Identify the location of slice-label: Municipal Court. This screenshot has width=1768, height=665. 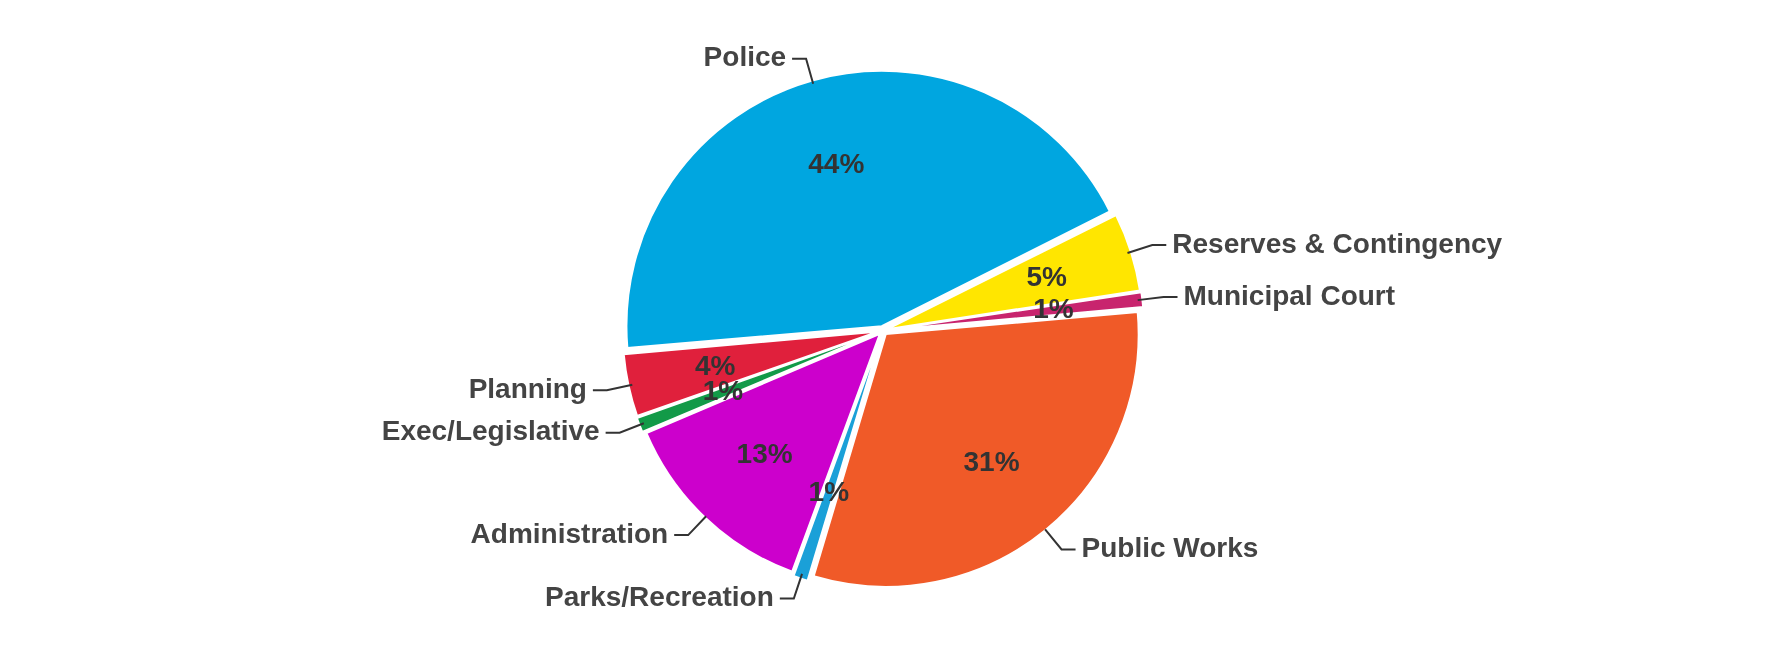
(1289, 295).